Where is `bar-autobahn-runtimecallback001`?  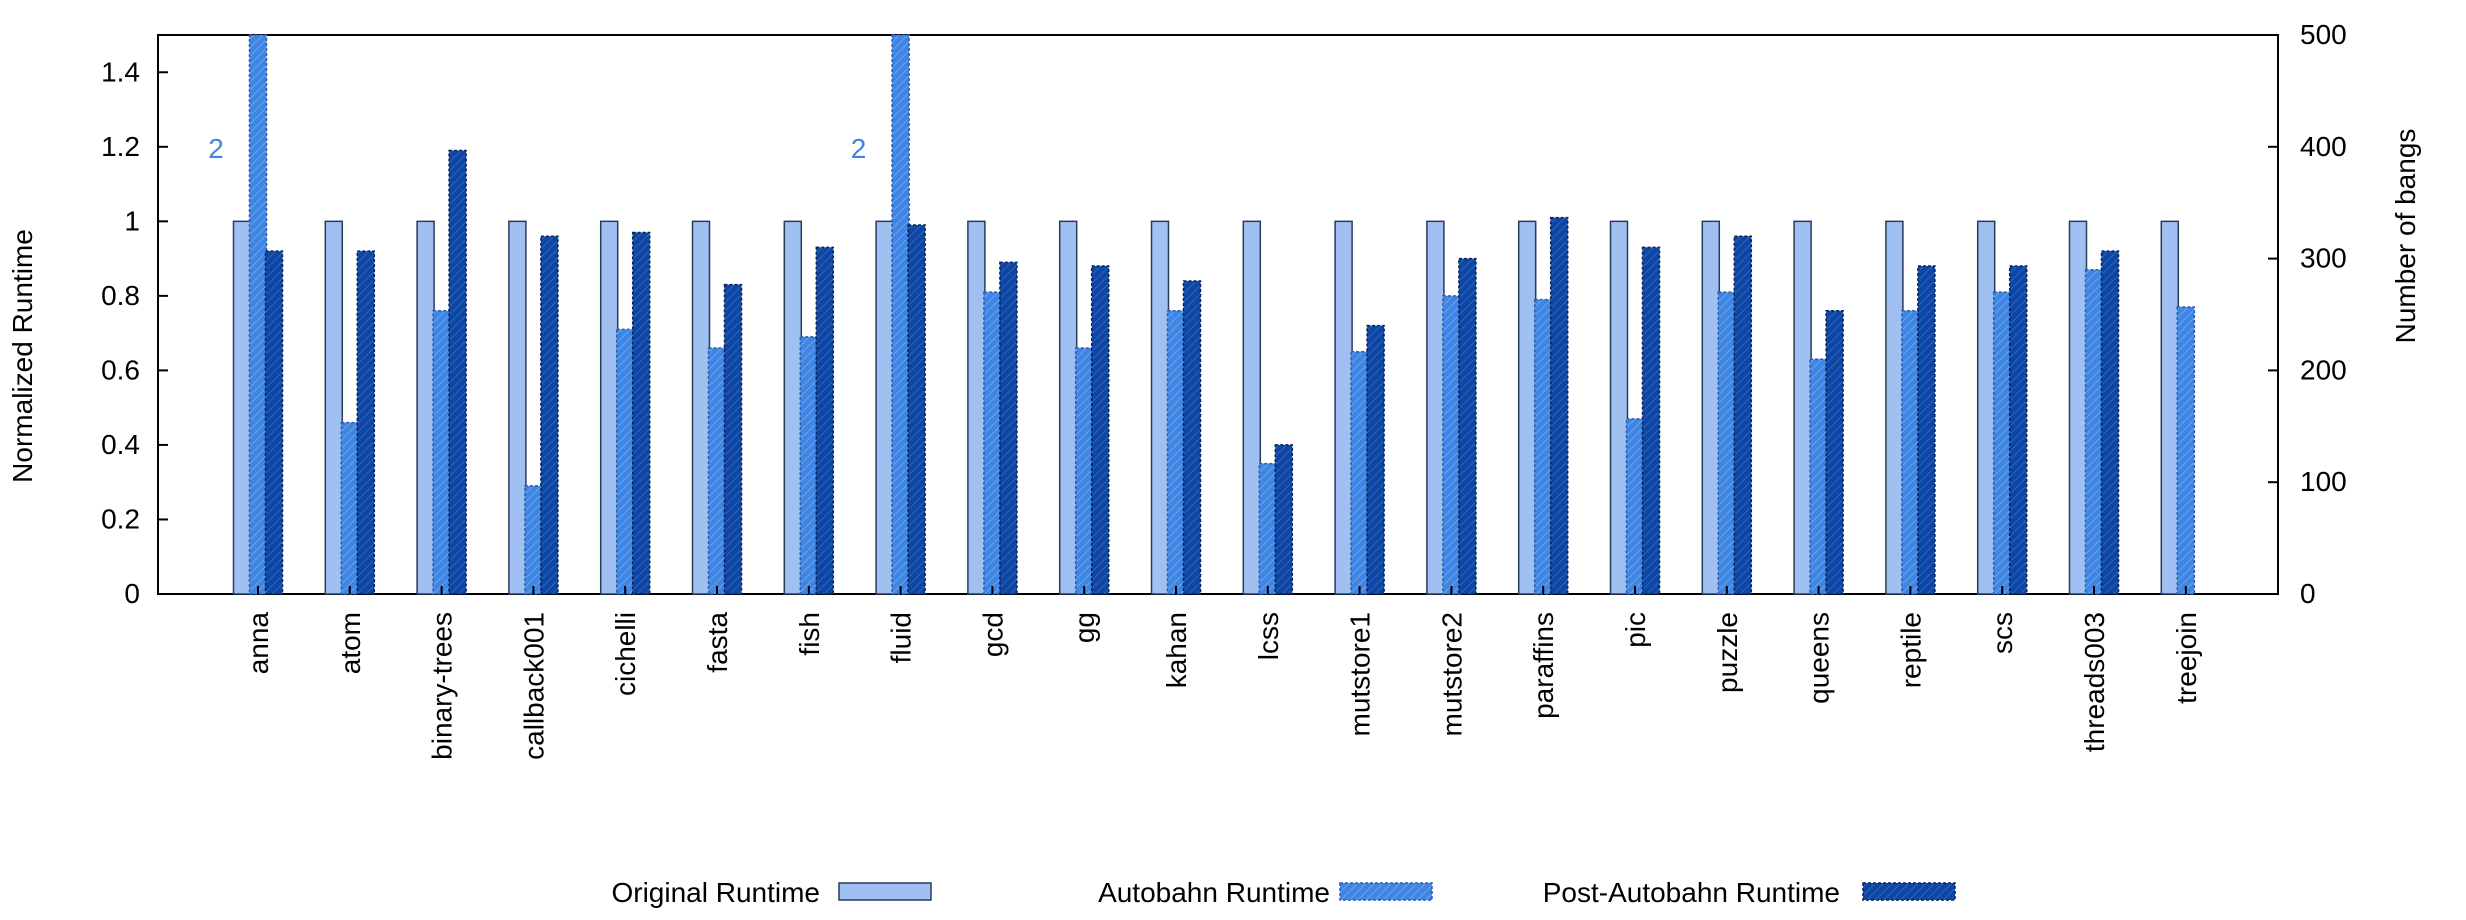 bar-autobahn-runtimecallback001 is located at coordinates (533, 540).